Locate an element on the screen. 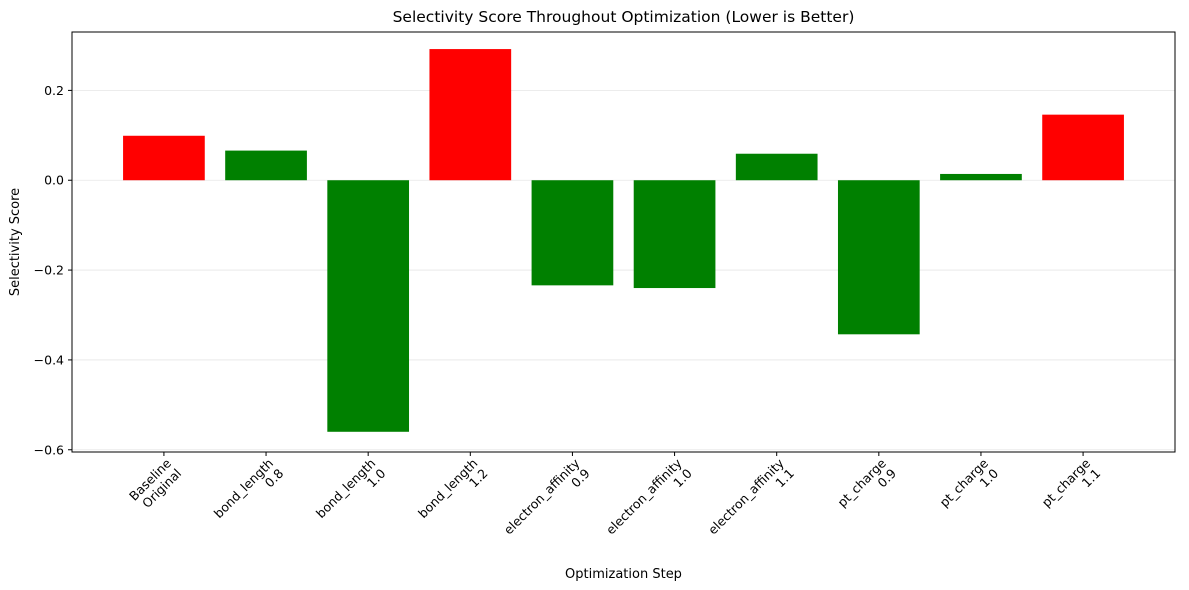 This screenshot has height=590, width=1189. x-tick-label: electron_affinity1.0 is located at coordinates (649, 501).